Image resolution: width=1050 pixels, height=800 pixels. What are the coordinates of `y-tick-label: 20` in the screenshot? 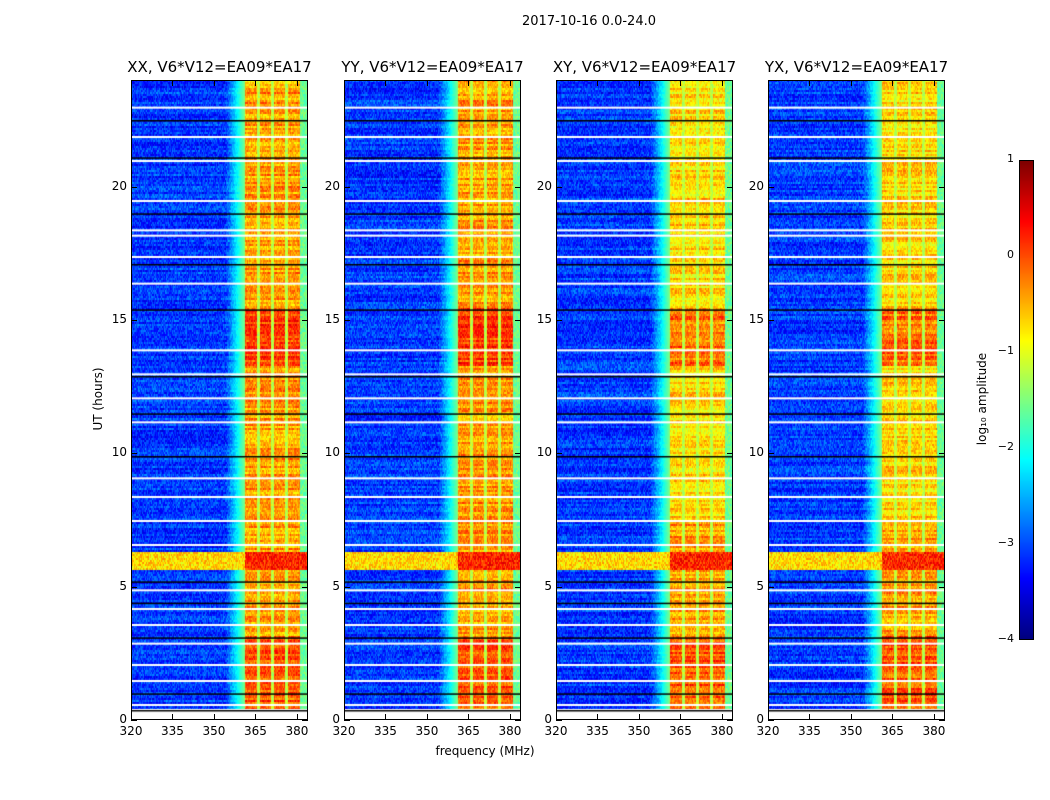 It's located at (544, 185).